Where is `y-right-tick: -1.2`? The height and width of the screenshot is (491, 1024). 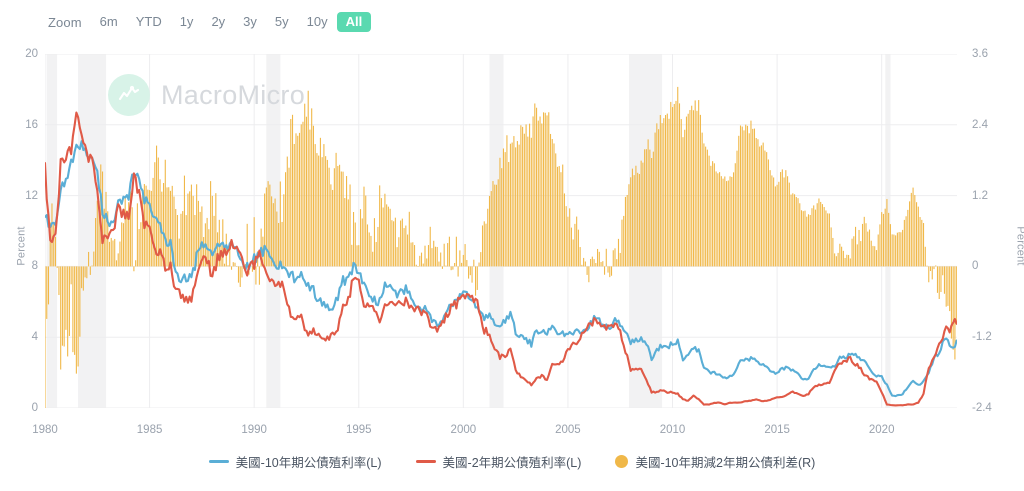 y-right-tick: -1.2 is located at coordinates (982, 337).